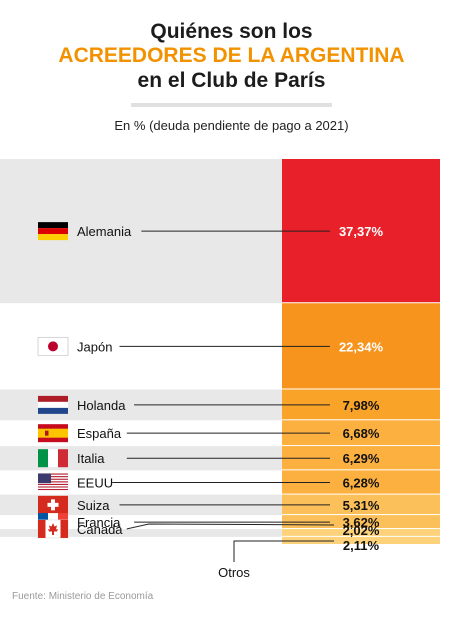  I want to click on value-label-espana: 6,68%, so click(361, 433).